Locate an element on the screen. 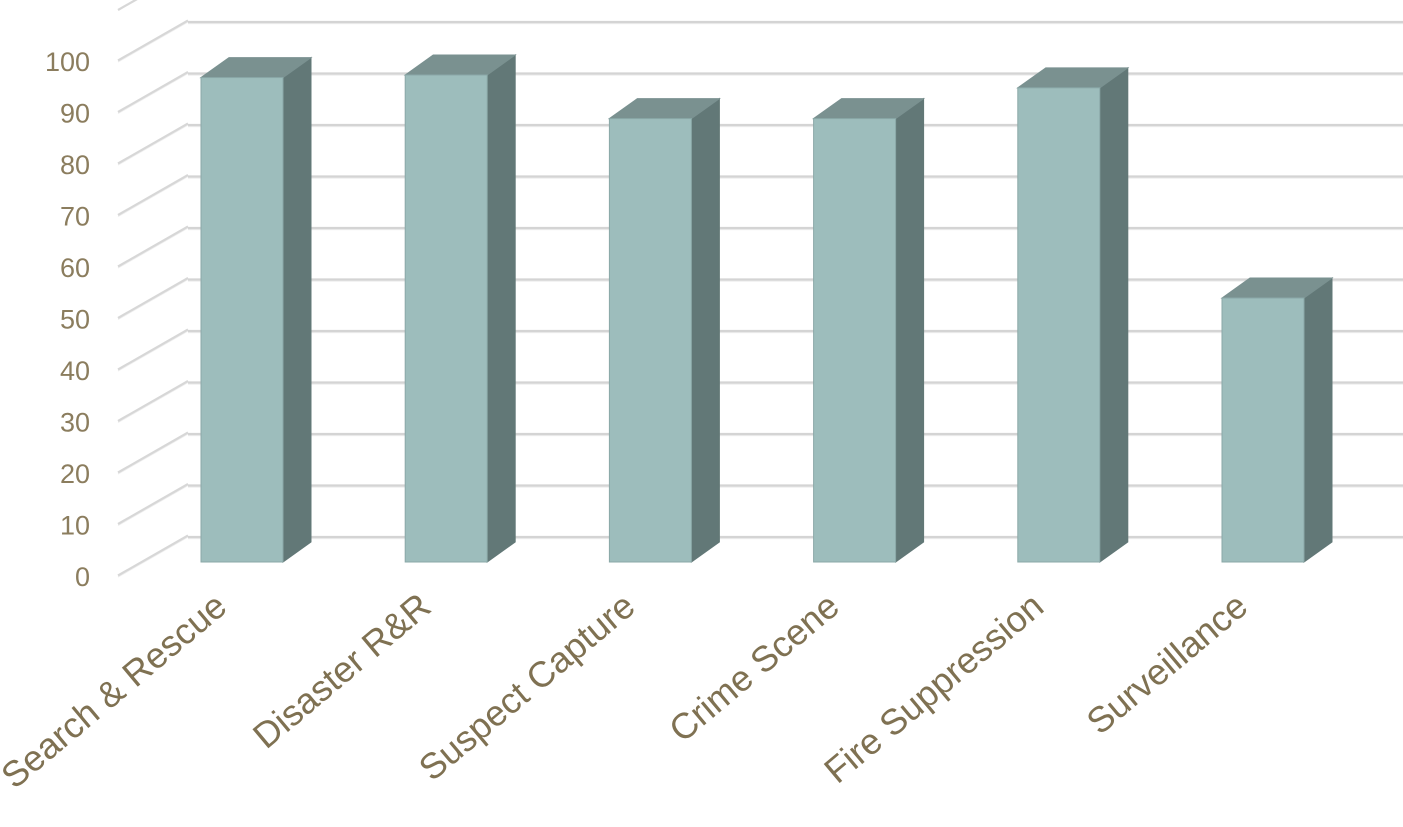 Image resolution: width=1403 pixels, height=827 pixels. x-category-label-3: Suspect Capture is located at coordinates (527, 687).